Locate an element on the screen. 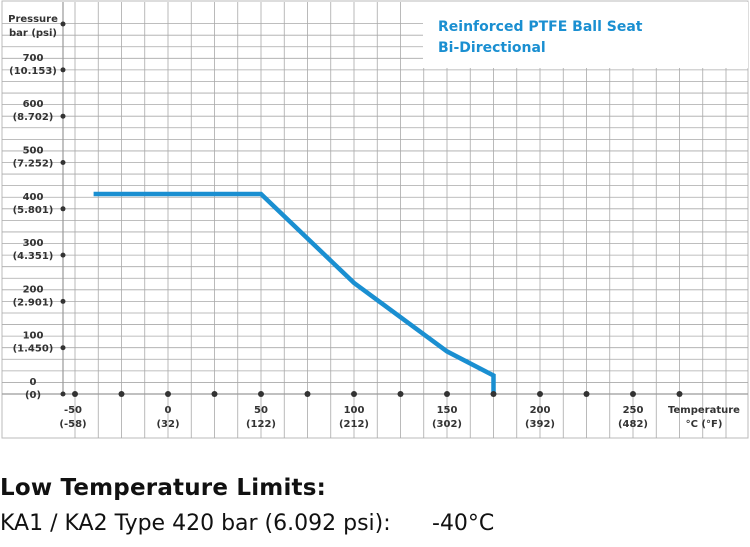 The image size is (750, 547). legend-line-1: Reinforced PTFE Ball Seat is located at coordinates (540, 27).